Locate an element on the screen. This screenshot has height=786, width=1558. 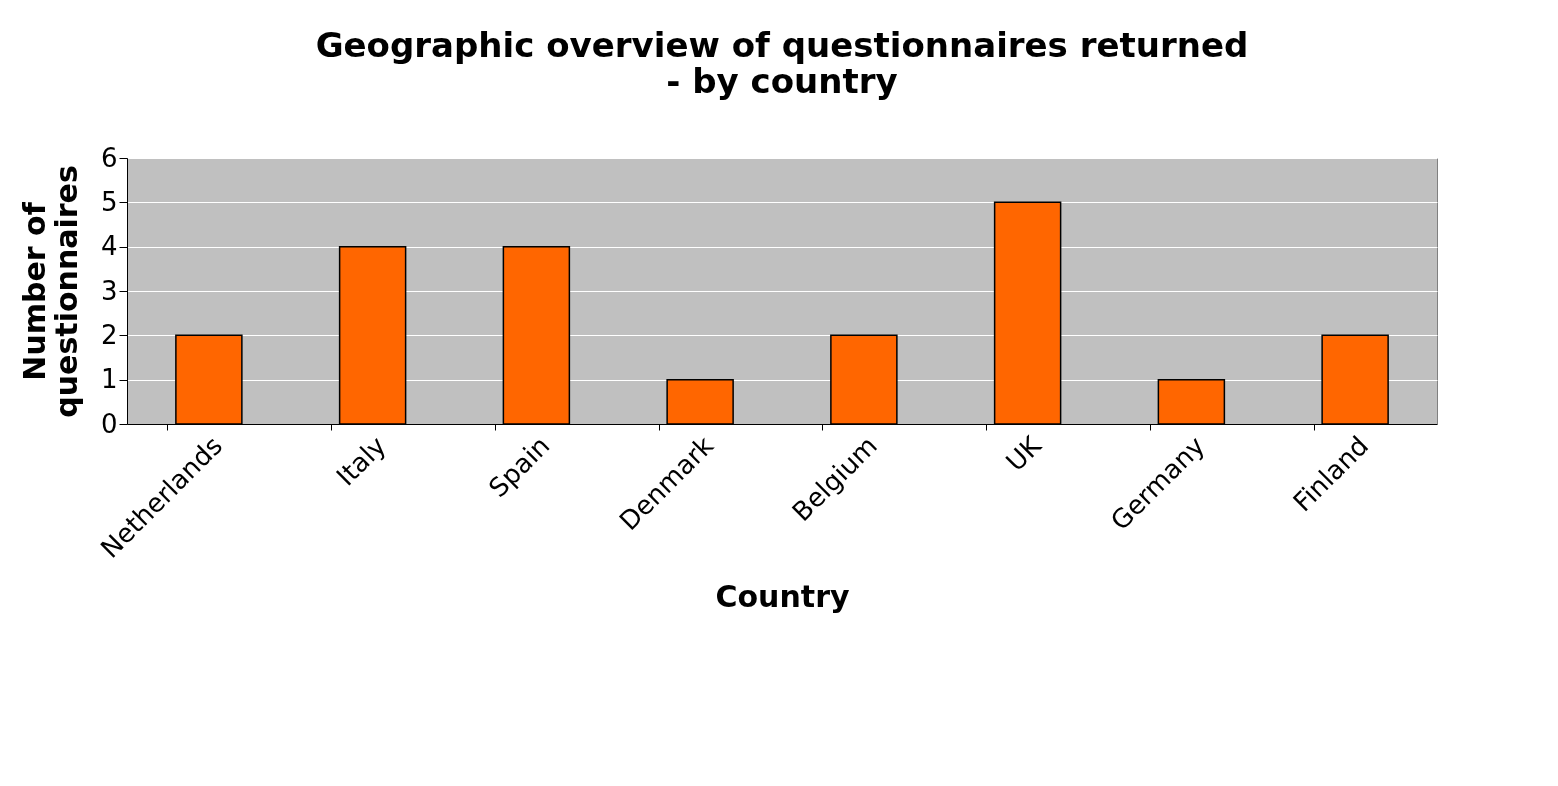
x-axis-title: Country is located at coordinates (782, 596).